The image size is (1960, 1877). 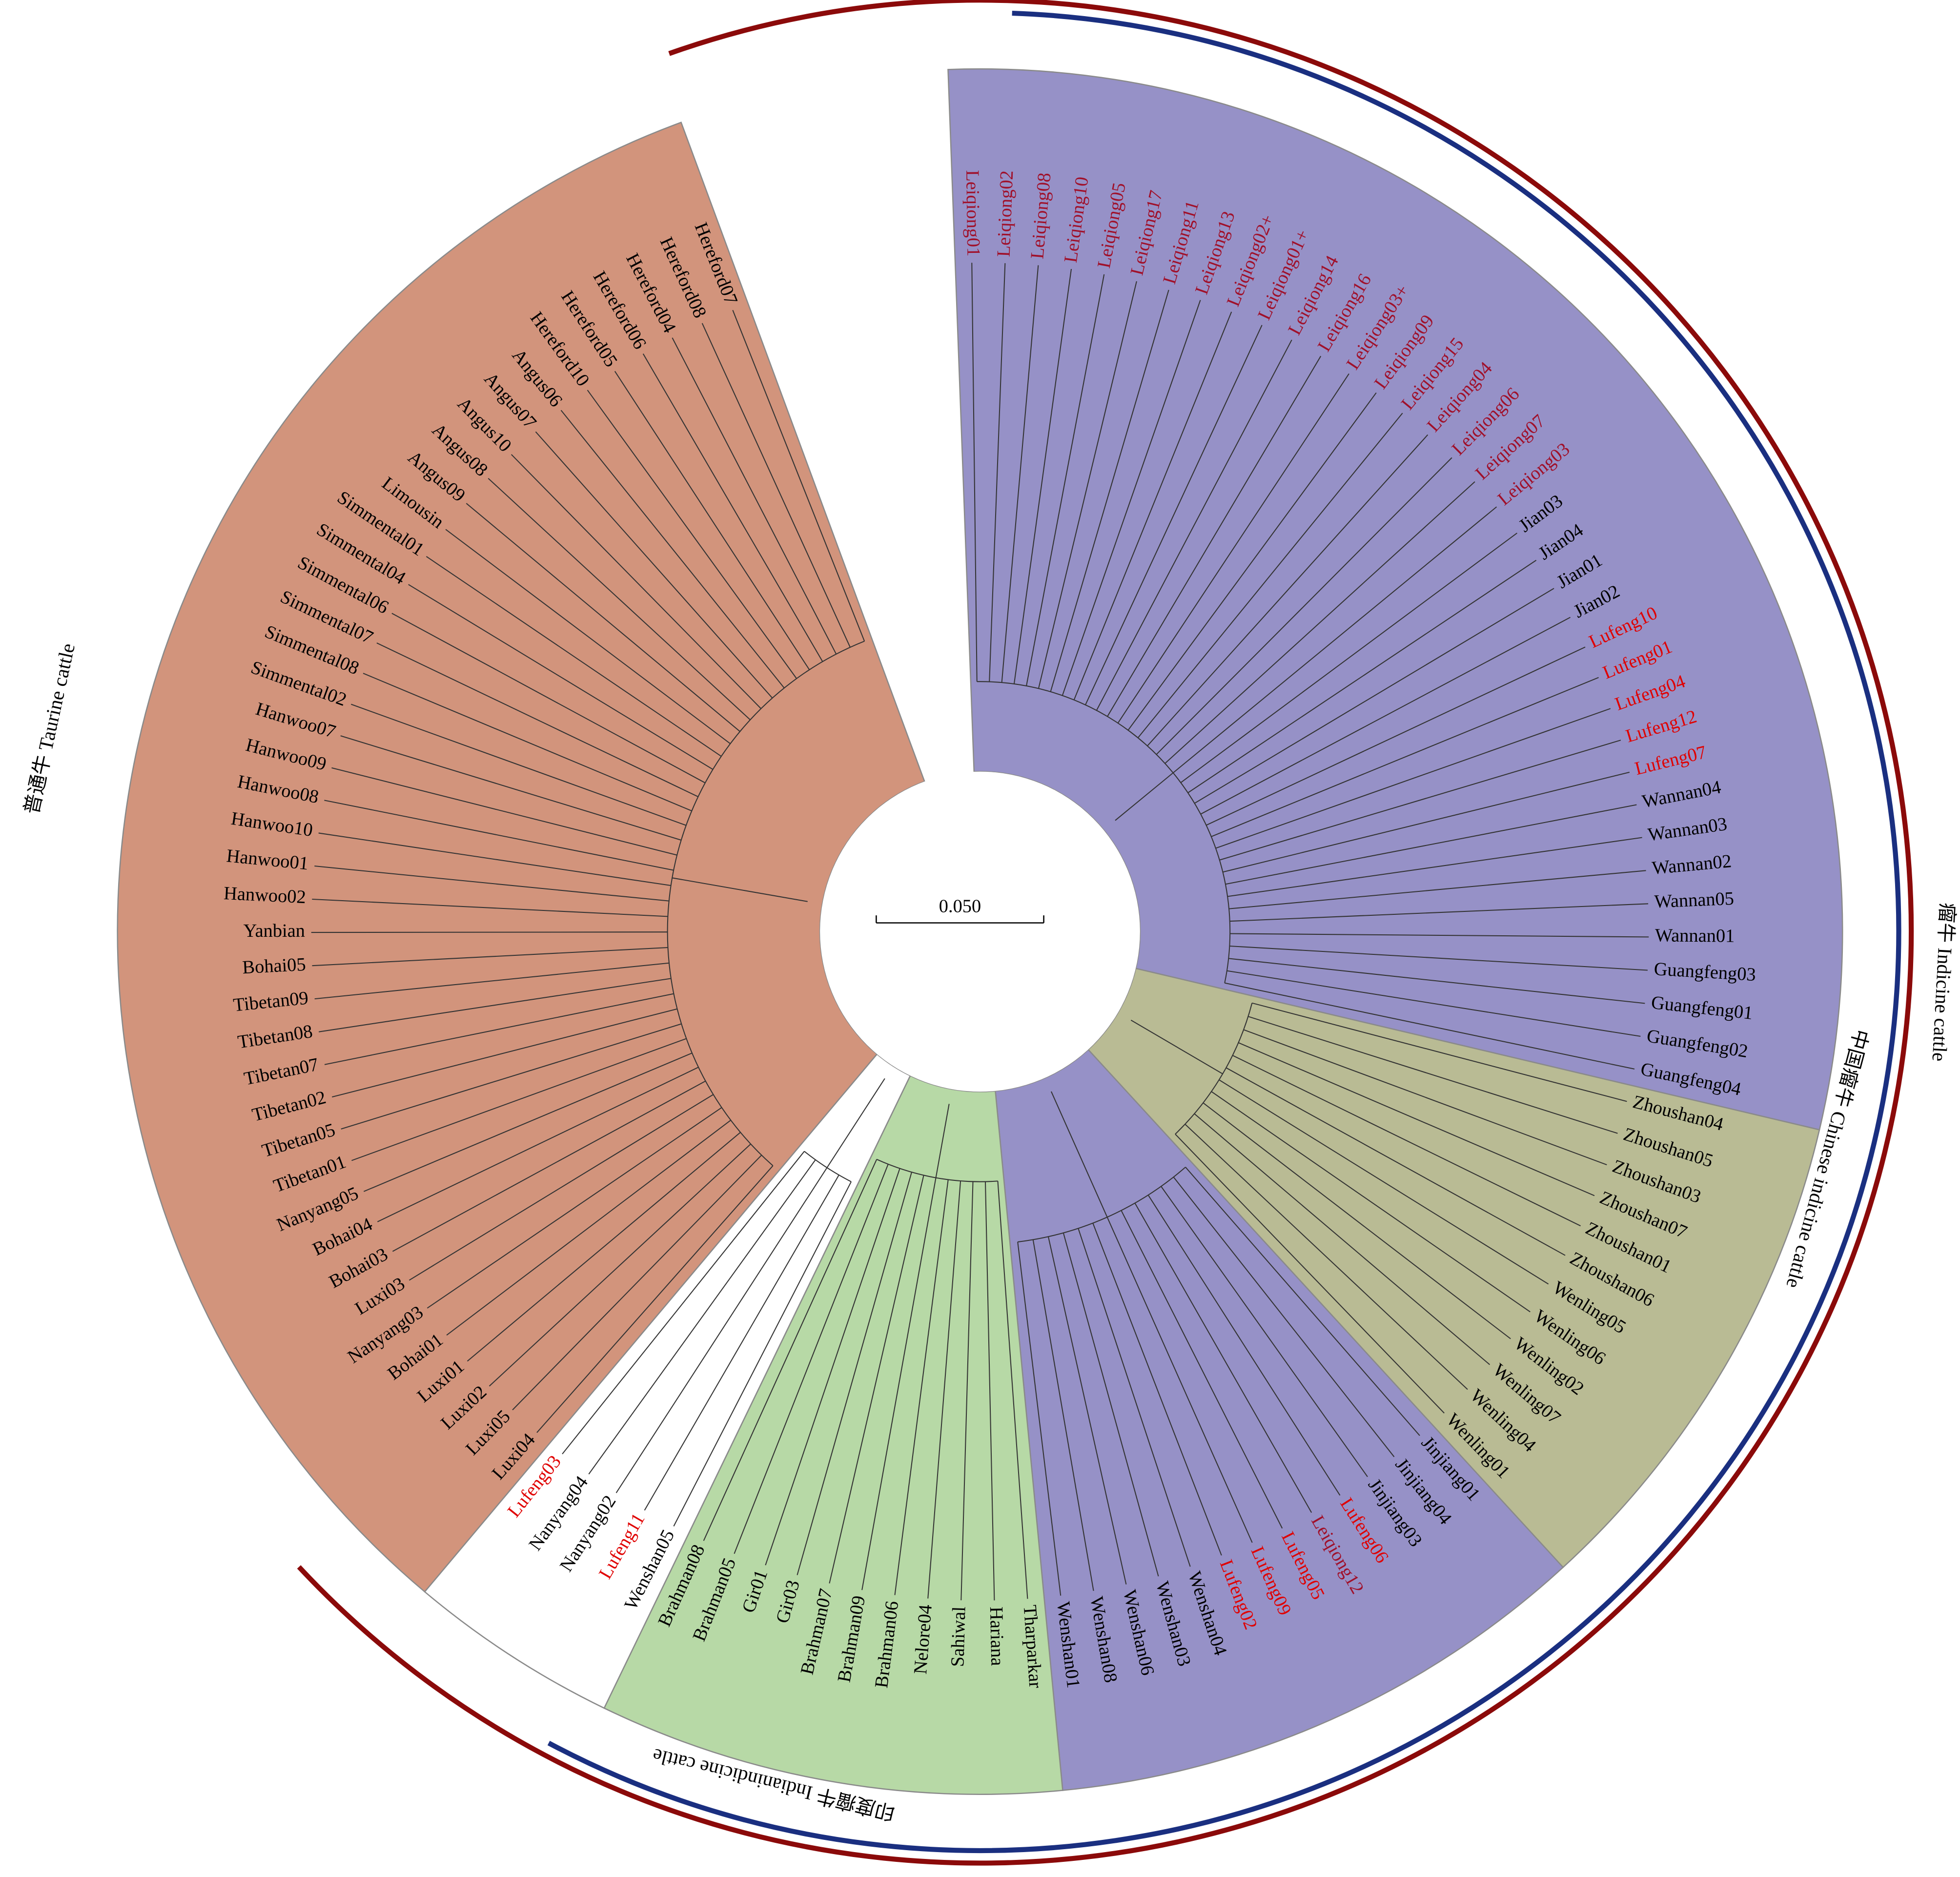 I want to click on leaf-label: Wannan05, so click(x=1695, y=900).